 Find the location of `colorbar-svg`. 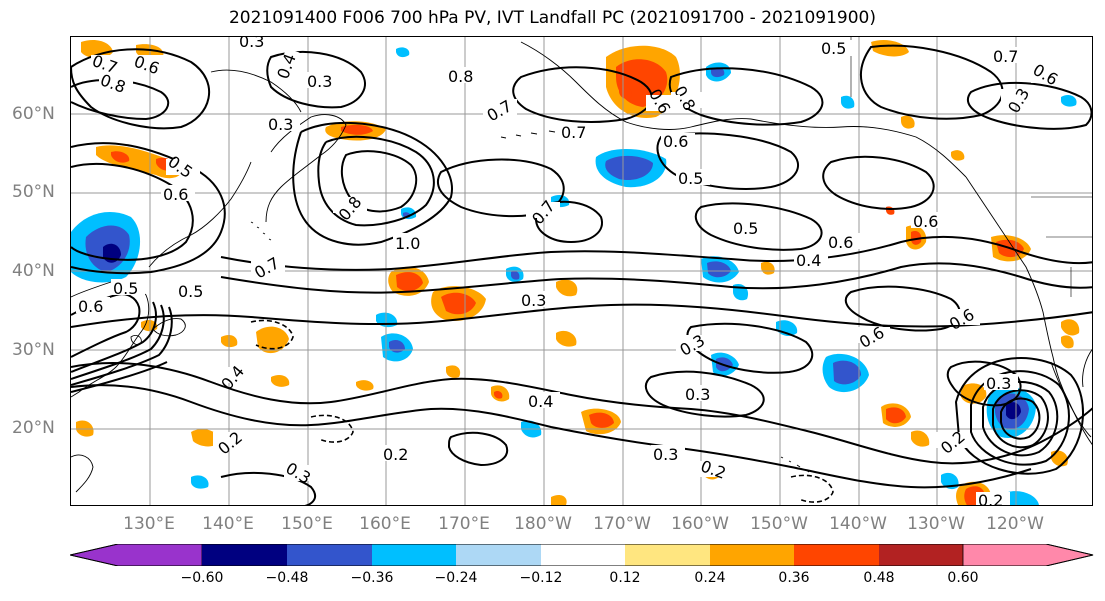

colorbar-svg is located at coordinates (581, 556).